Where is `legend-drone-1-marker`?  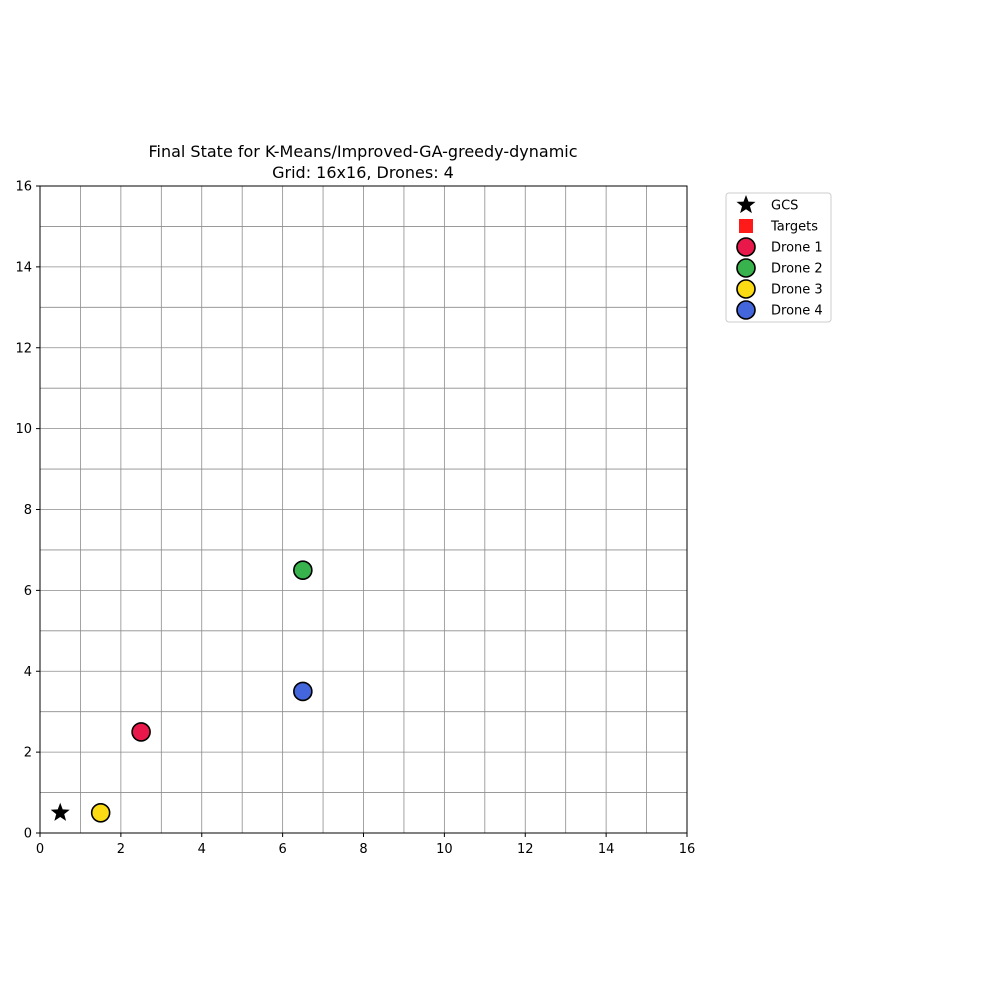
legend-drone-1-marker is located at coordinates (746, 247).